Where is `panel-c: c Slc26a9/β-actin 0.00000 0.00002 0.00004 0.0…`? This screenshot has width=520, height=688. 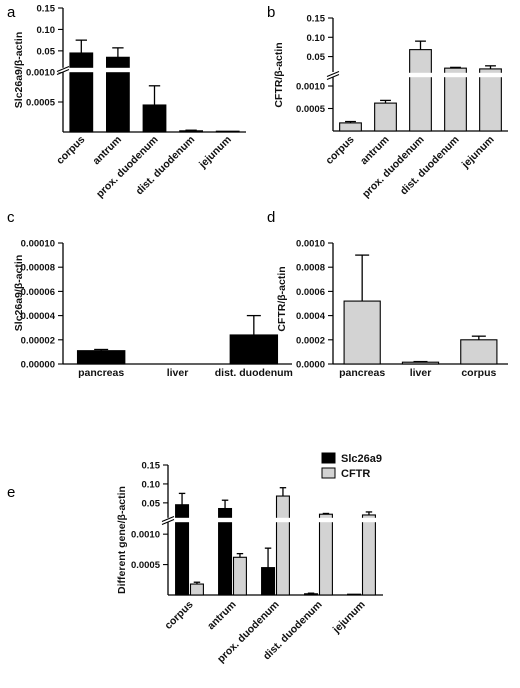 panel-c: c Slc26a9/β-actin 0.00000 0.00002 0.00004 0.0… is located at coordinates (150, 294).